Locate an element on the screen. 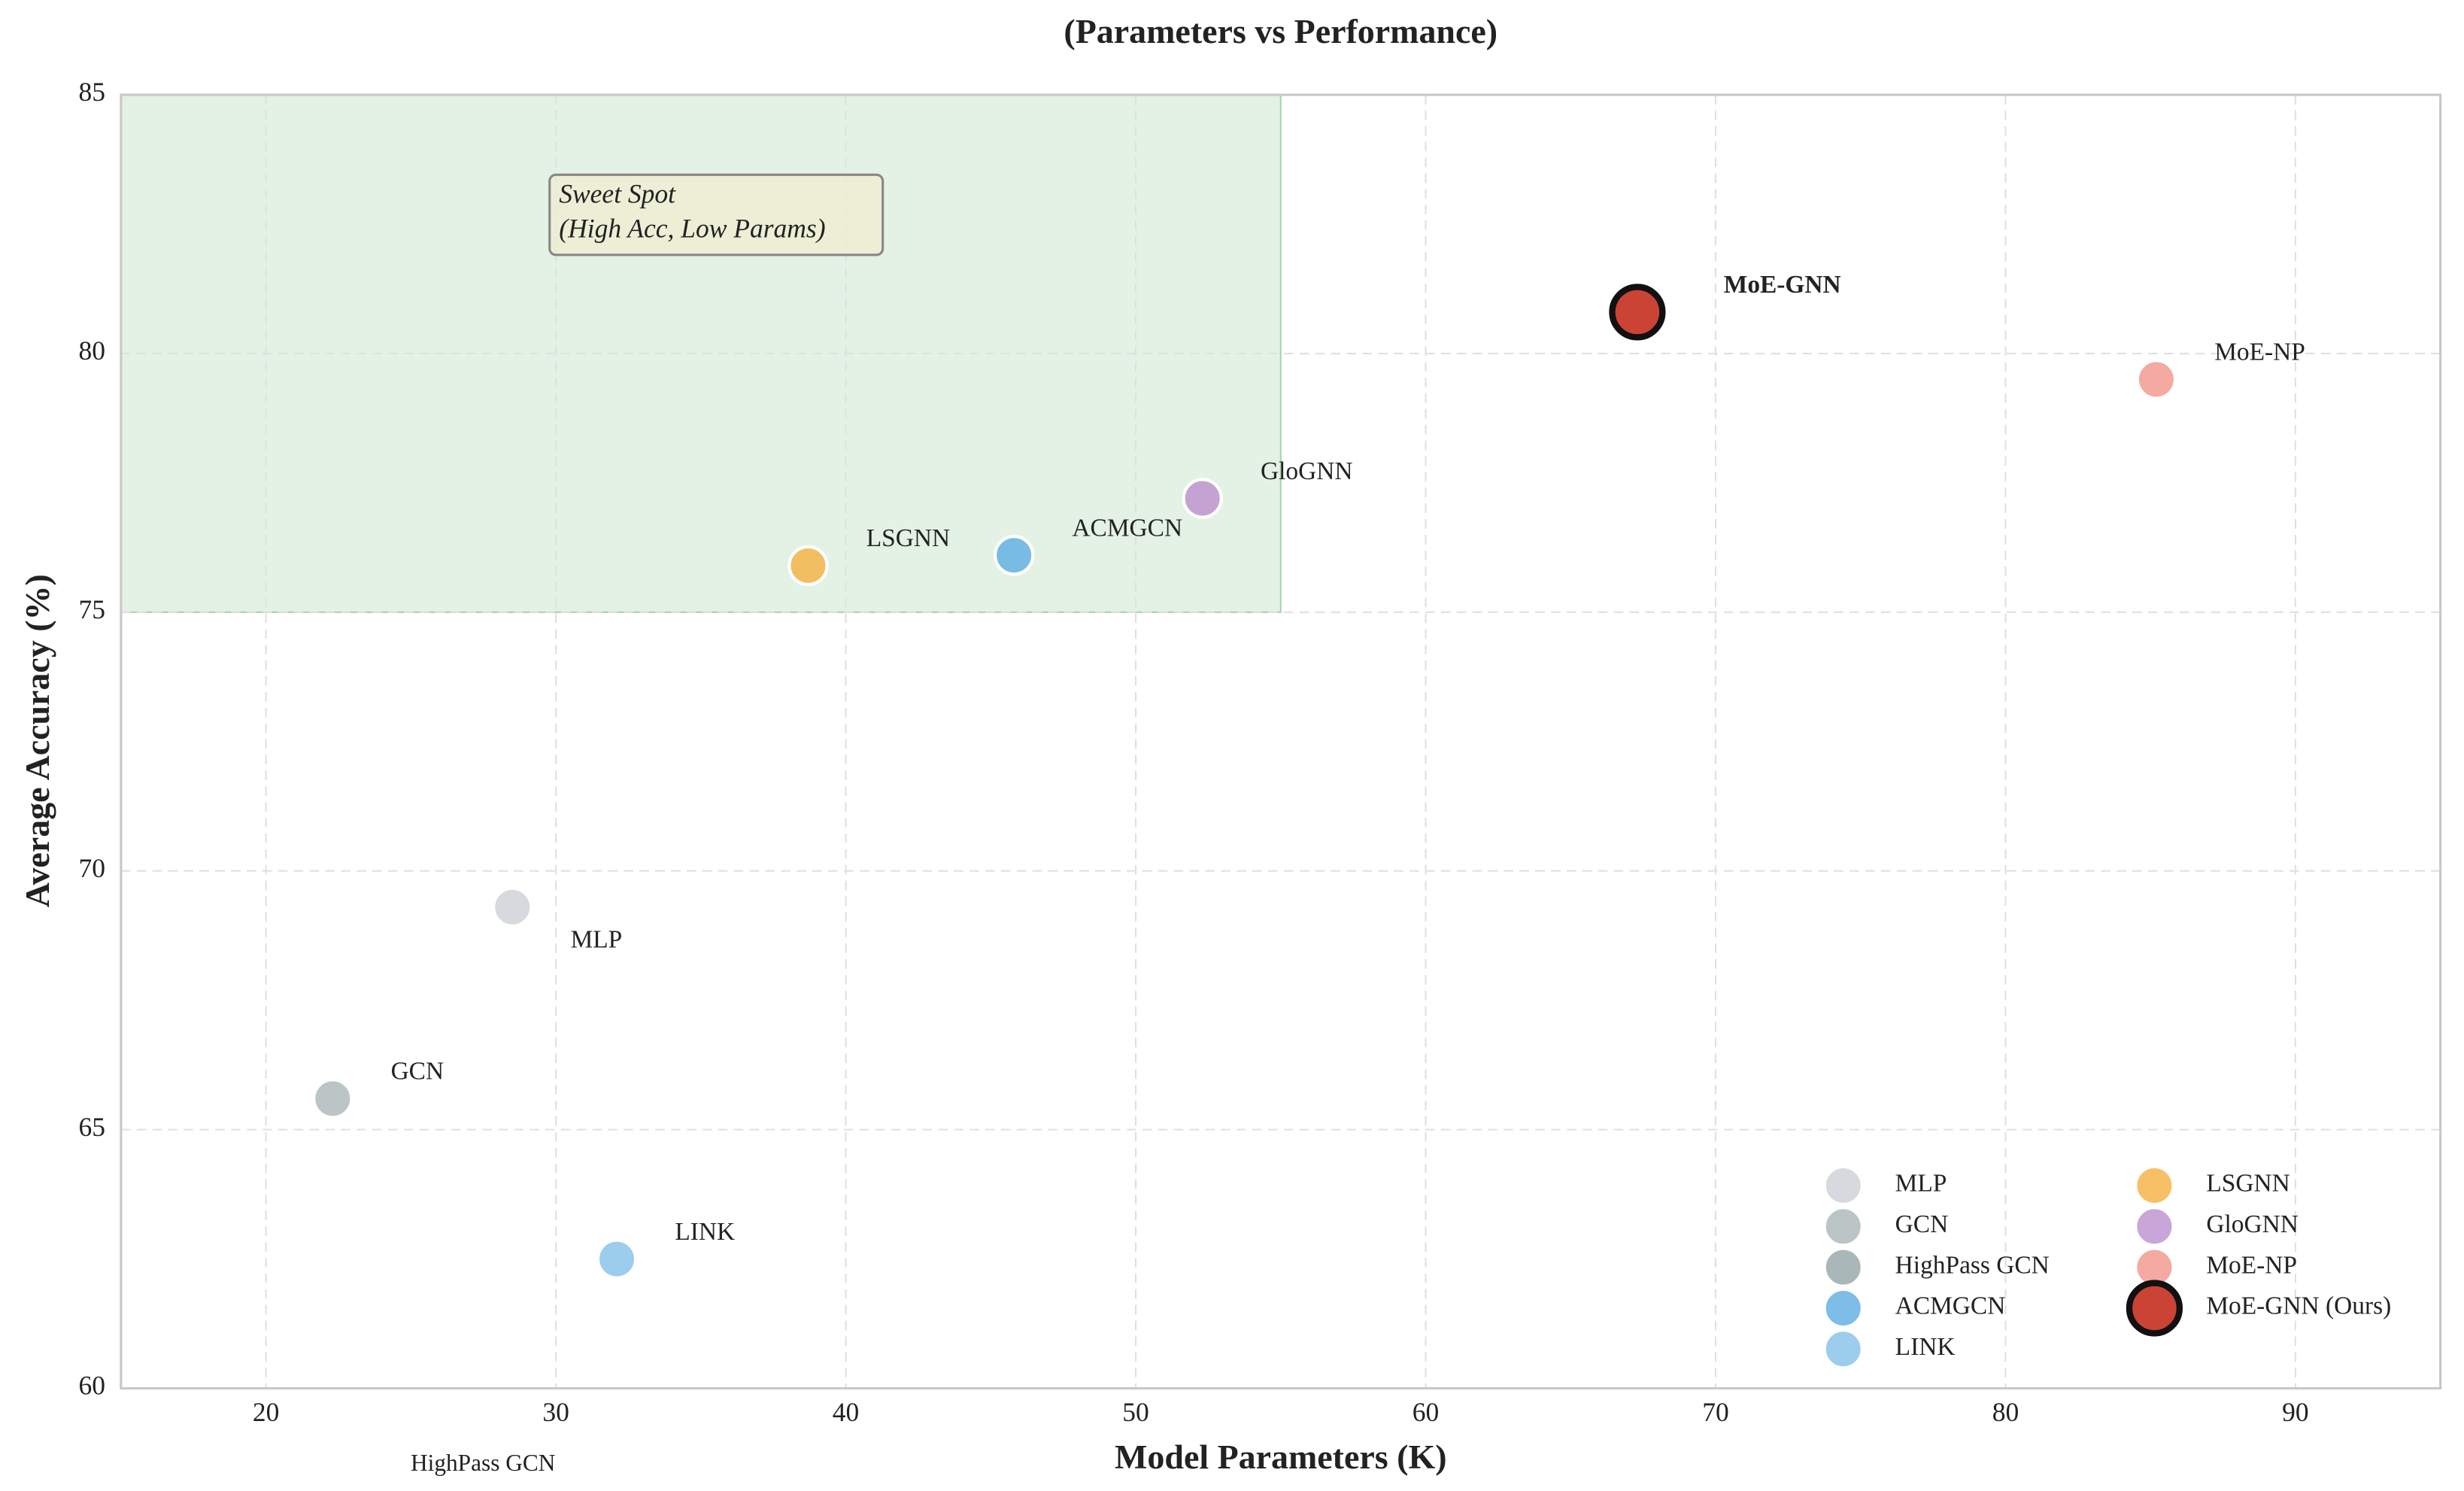 The image size is (2464, 1491). x-axis-label: Model Parameters (K) is located at coordinates (1280, 1457).